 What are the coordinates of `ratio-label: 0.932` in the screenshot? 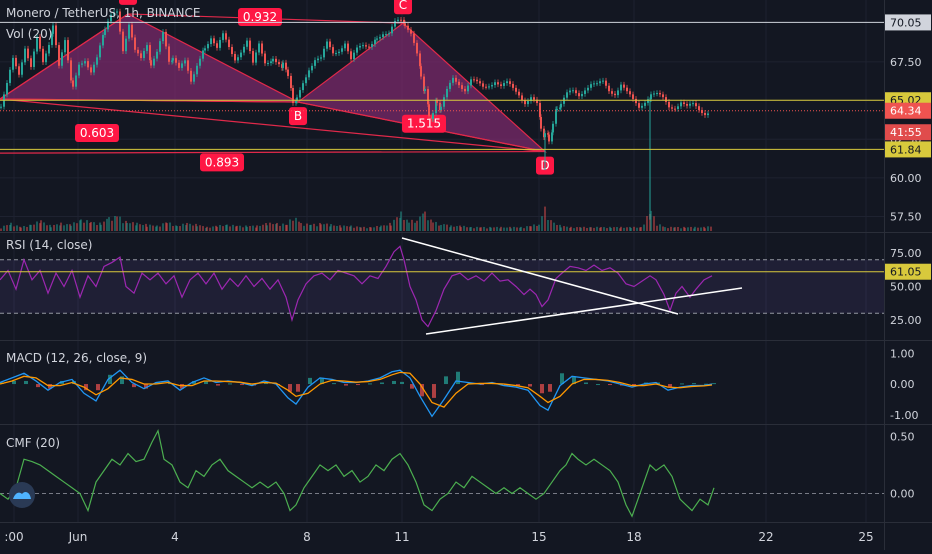 It's located at (260, 17).